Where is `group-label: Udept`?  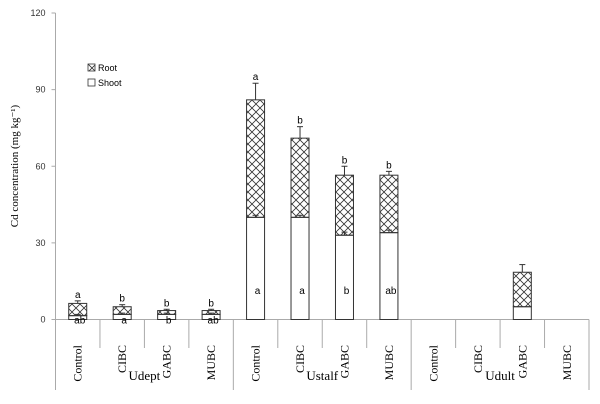 group-label: Udept is located at coordinates (145, 375).